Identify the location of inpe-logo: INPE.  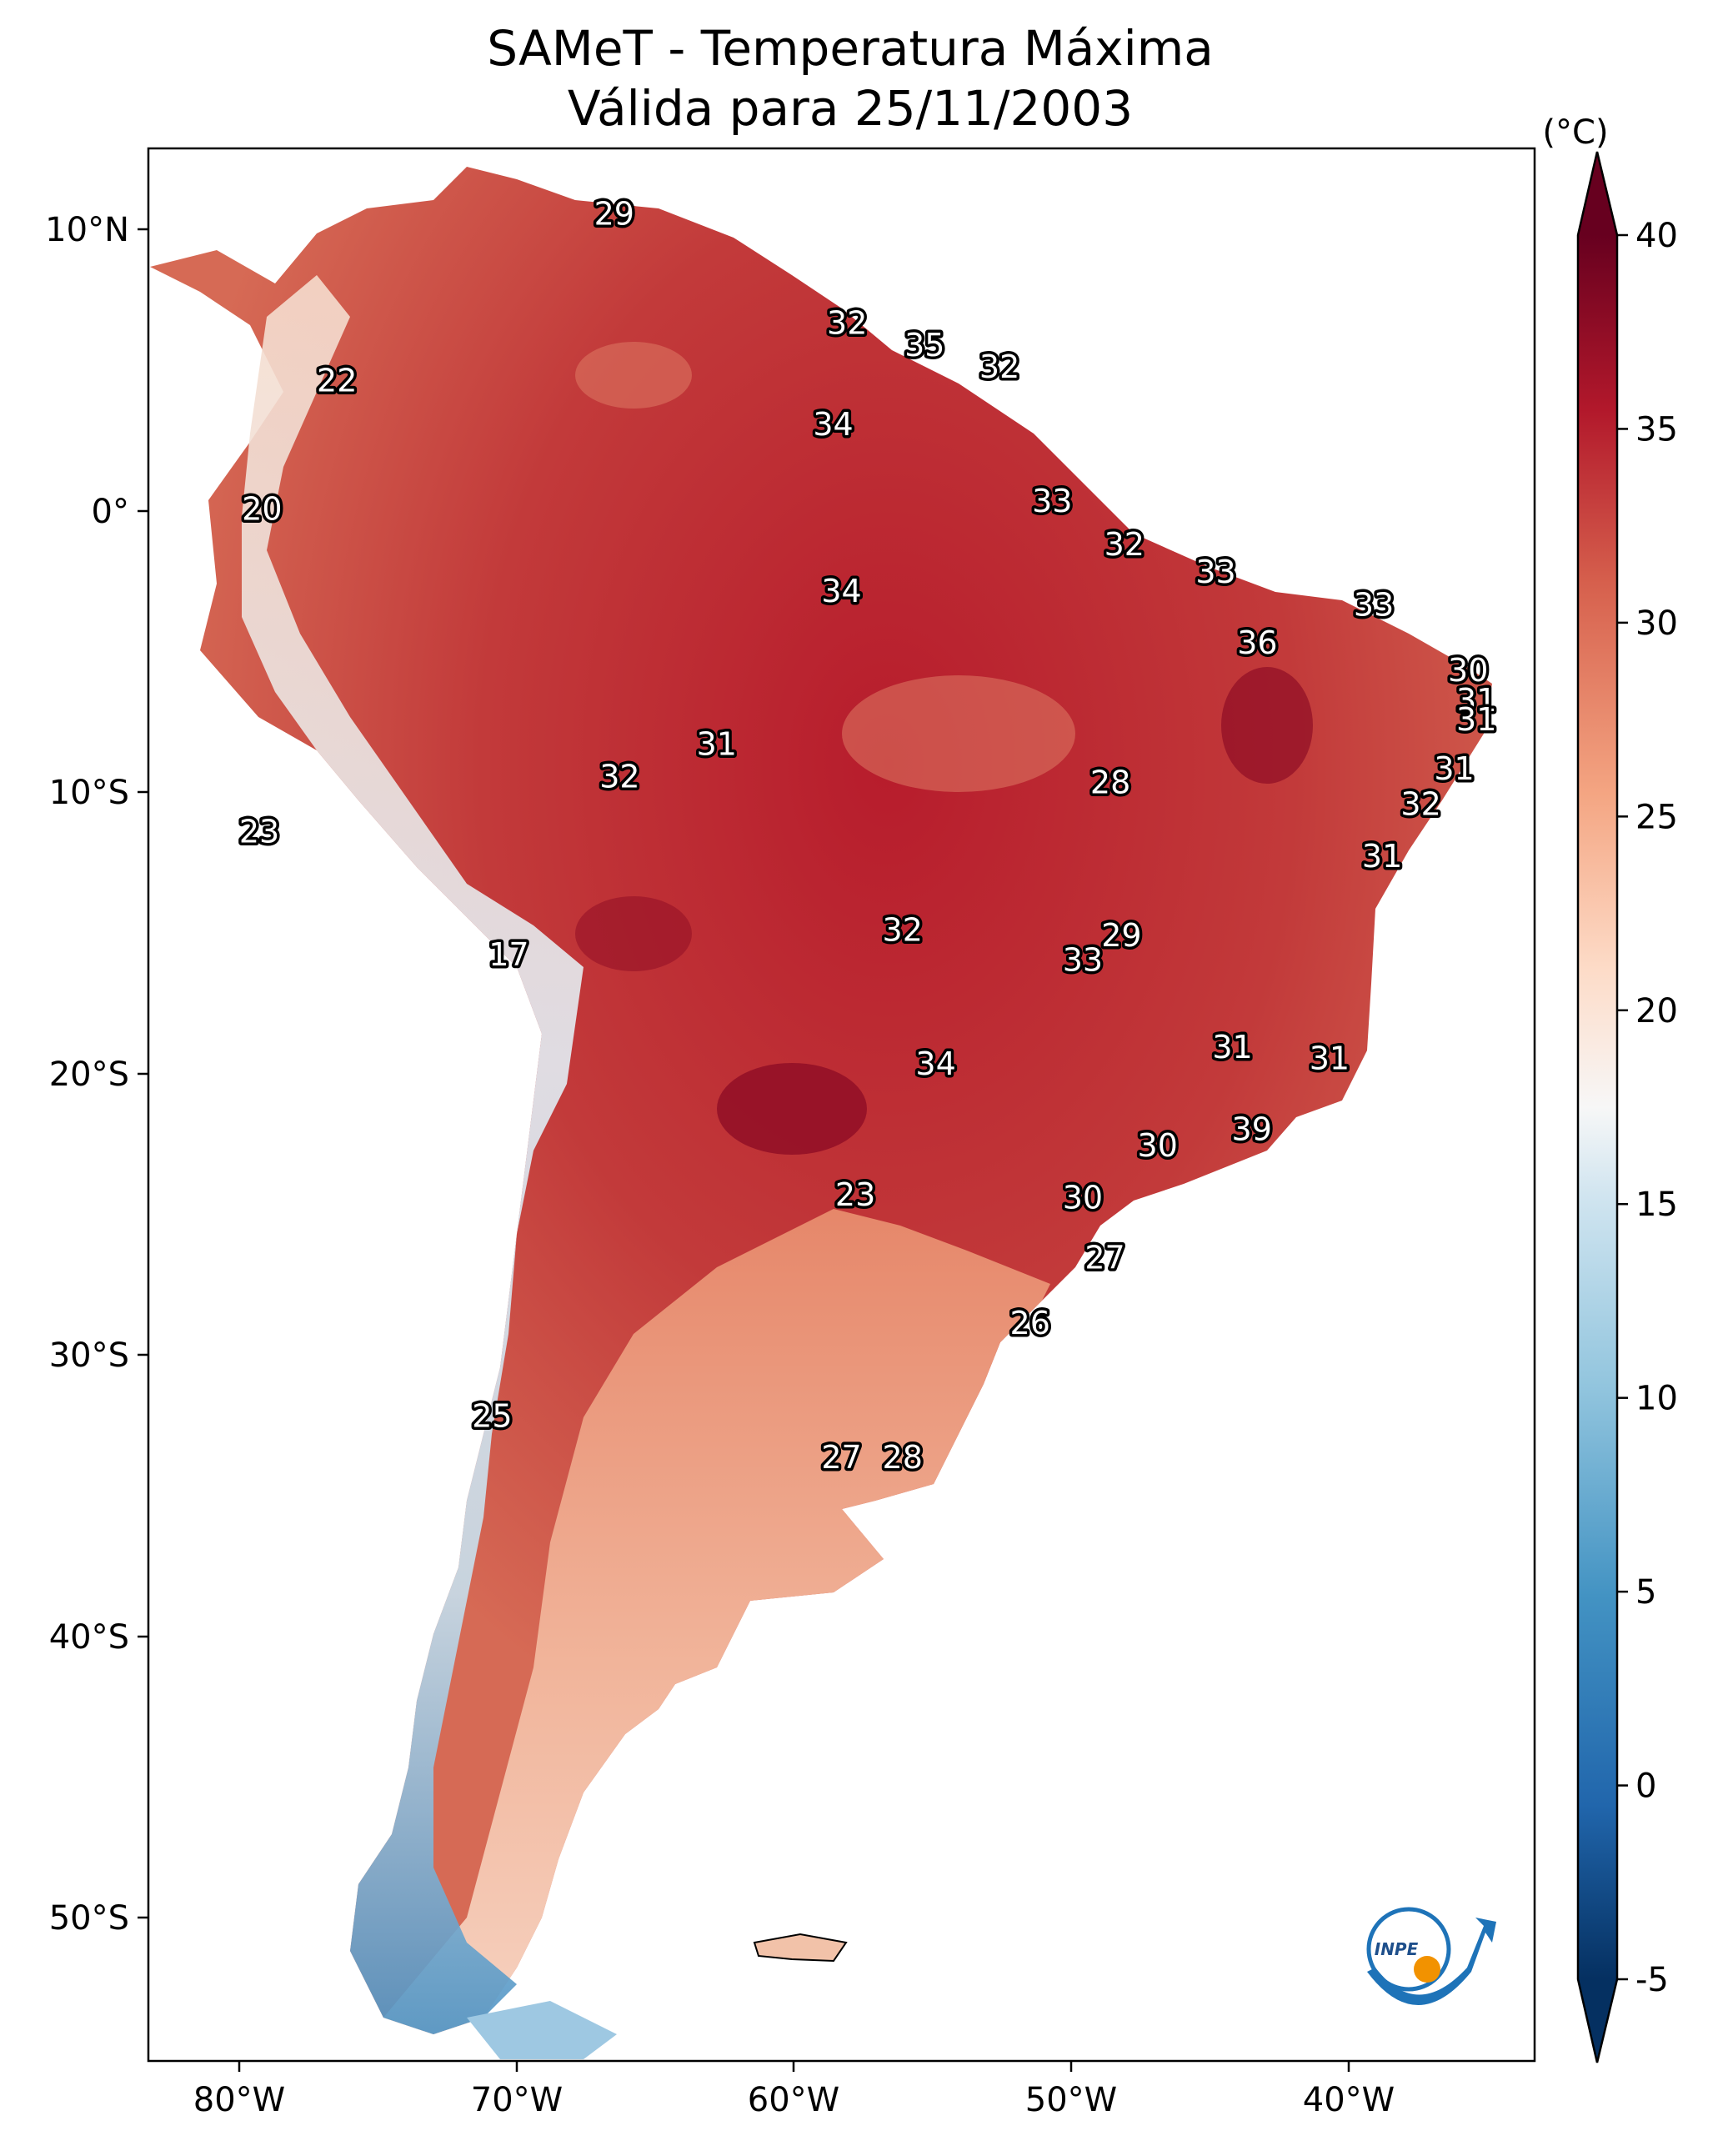
(1431, 1956).